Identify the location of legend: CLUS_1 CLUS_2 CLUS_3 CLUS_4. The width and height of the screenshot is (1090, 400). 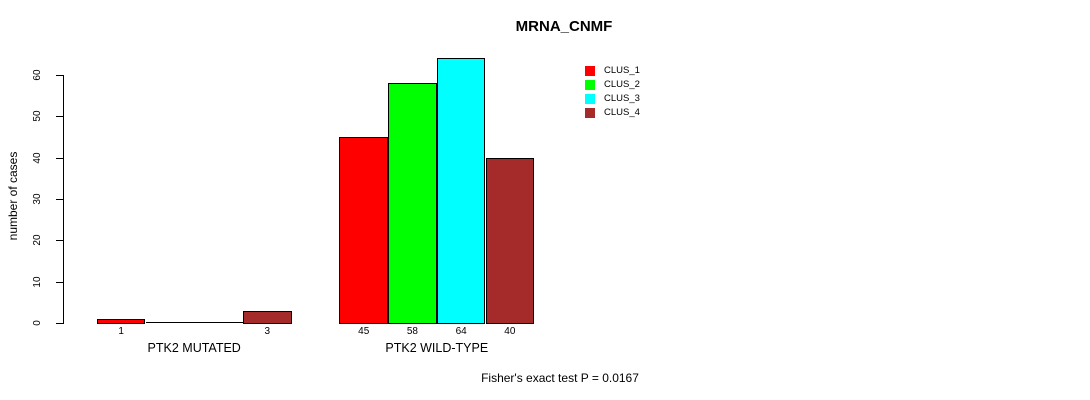
(612, 92).